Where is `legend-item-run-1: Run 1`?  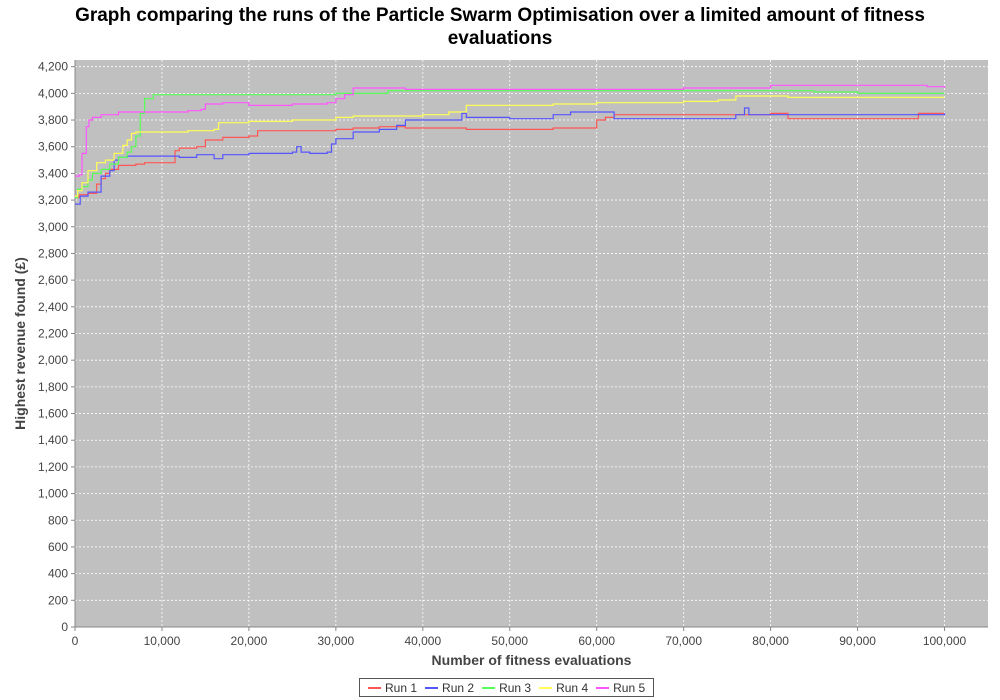 legend-item-run-1: Run 1 is located at coordinates (392, 688).